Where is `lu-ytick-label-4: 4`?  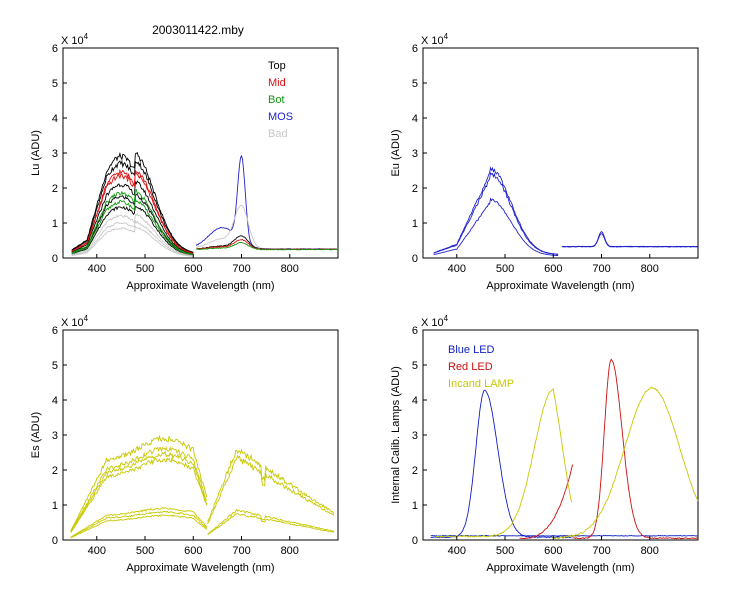 lu-ytick-label-4: 4 is located at coordinates (55, 119).